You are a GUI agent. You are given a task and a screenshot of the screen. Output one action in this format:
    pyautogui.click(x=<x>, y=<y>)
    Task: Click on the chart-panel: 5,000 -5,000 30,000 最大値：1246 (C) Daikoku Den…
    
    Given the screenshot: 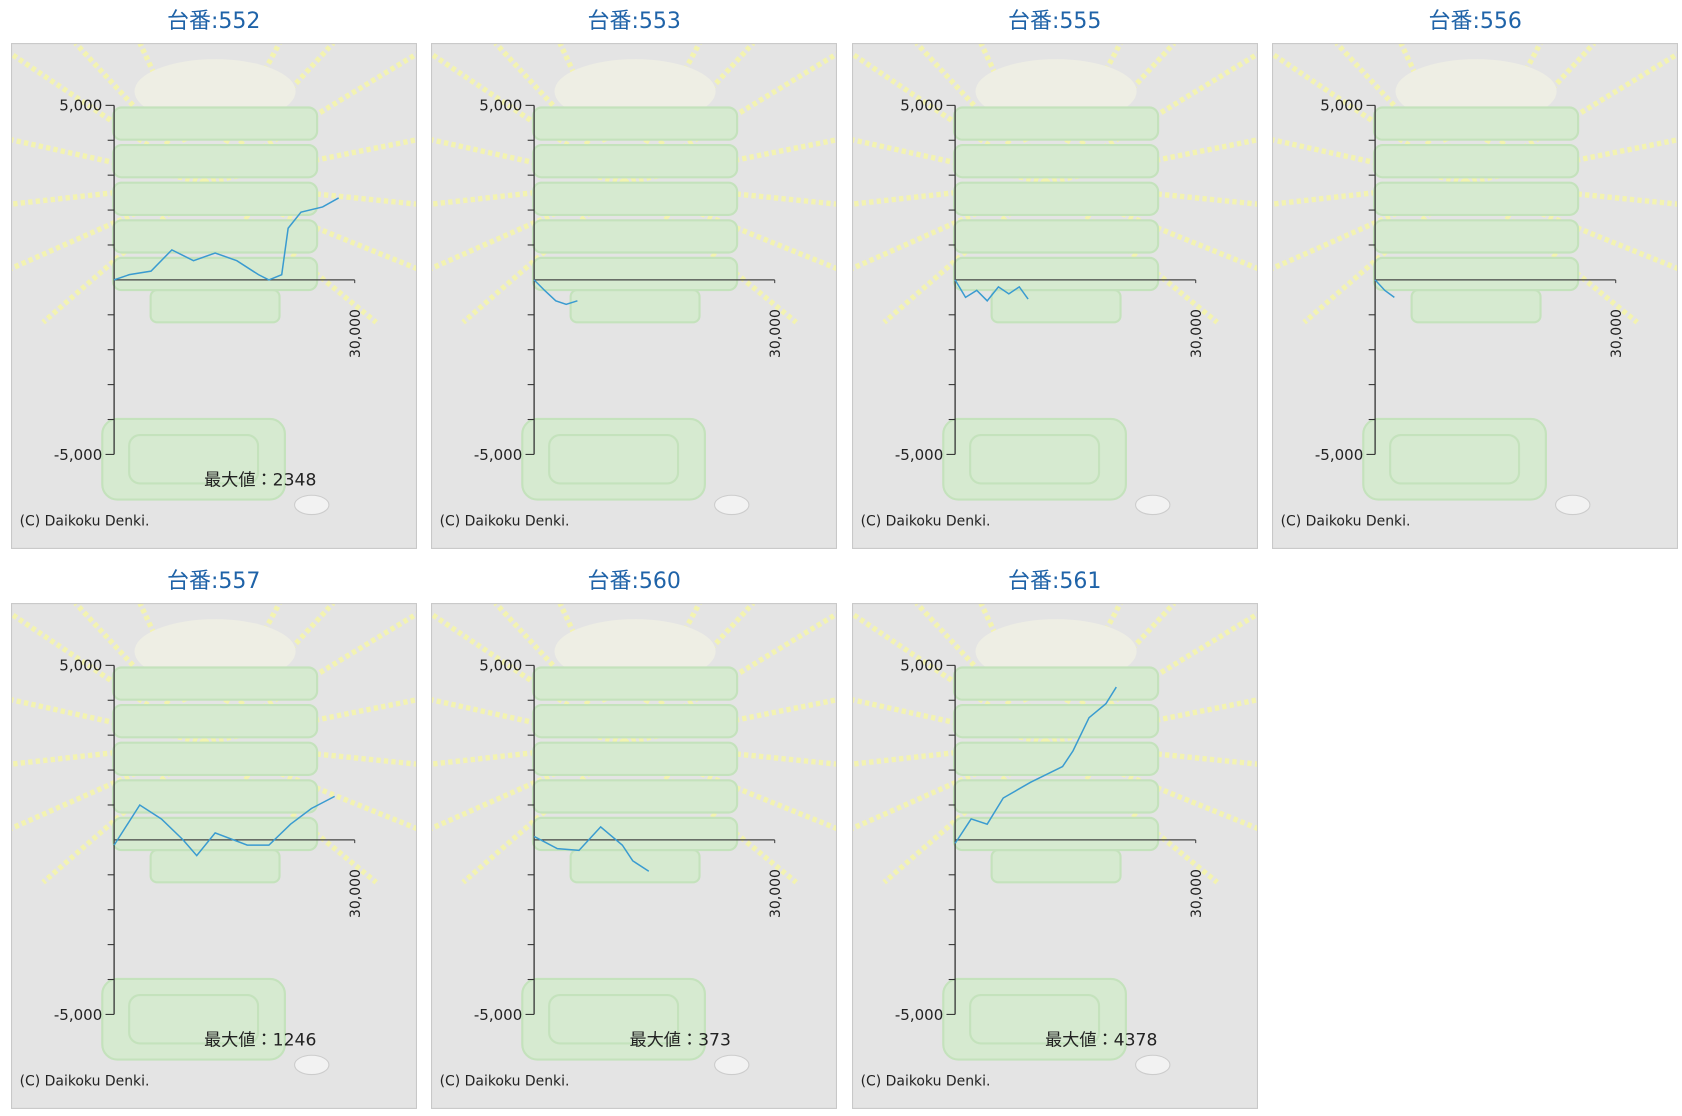 What is the action you would take?
    pyautogui.click(x=214, y=856)
    